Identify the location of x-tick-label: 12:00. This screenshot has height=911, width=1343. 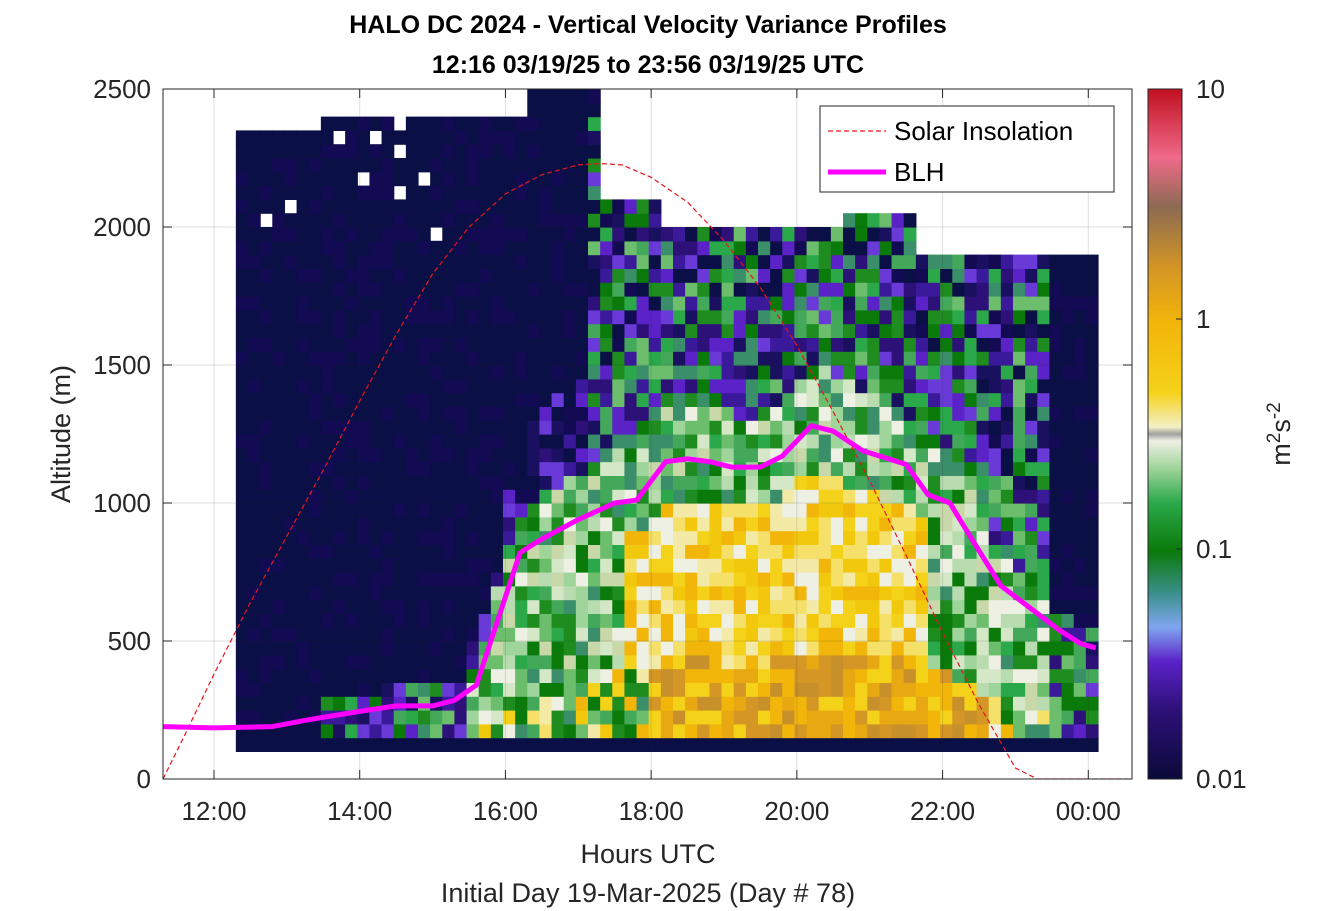
(213, 811).